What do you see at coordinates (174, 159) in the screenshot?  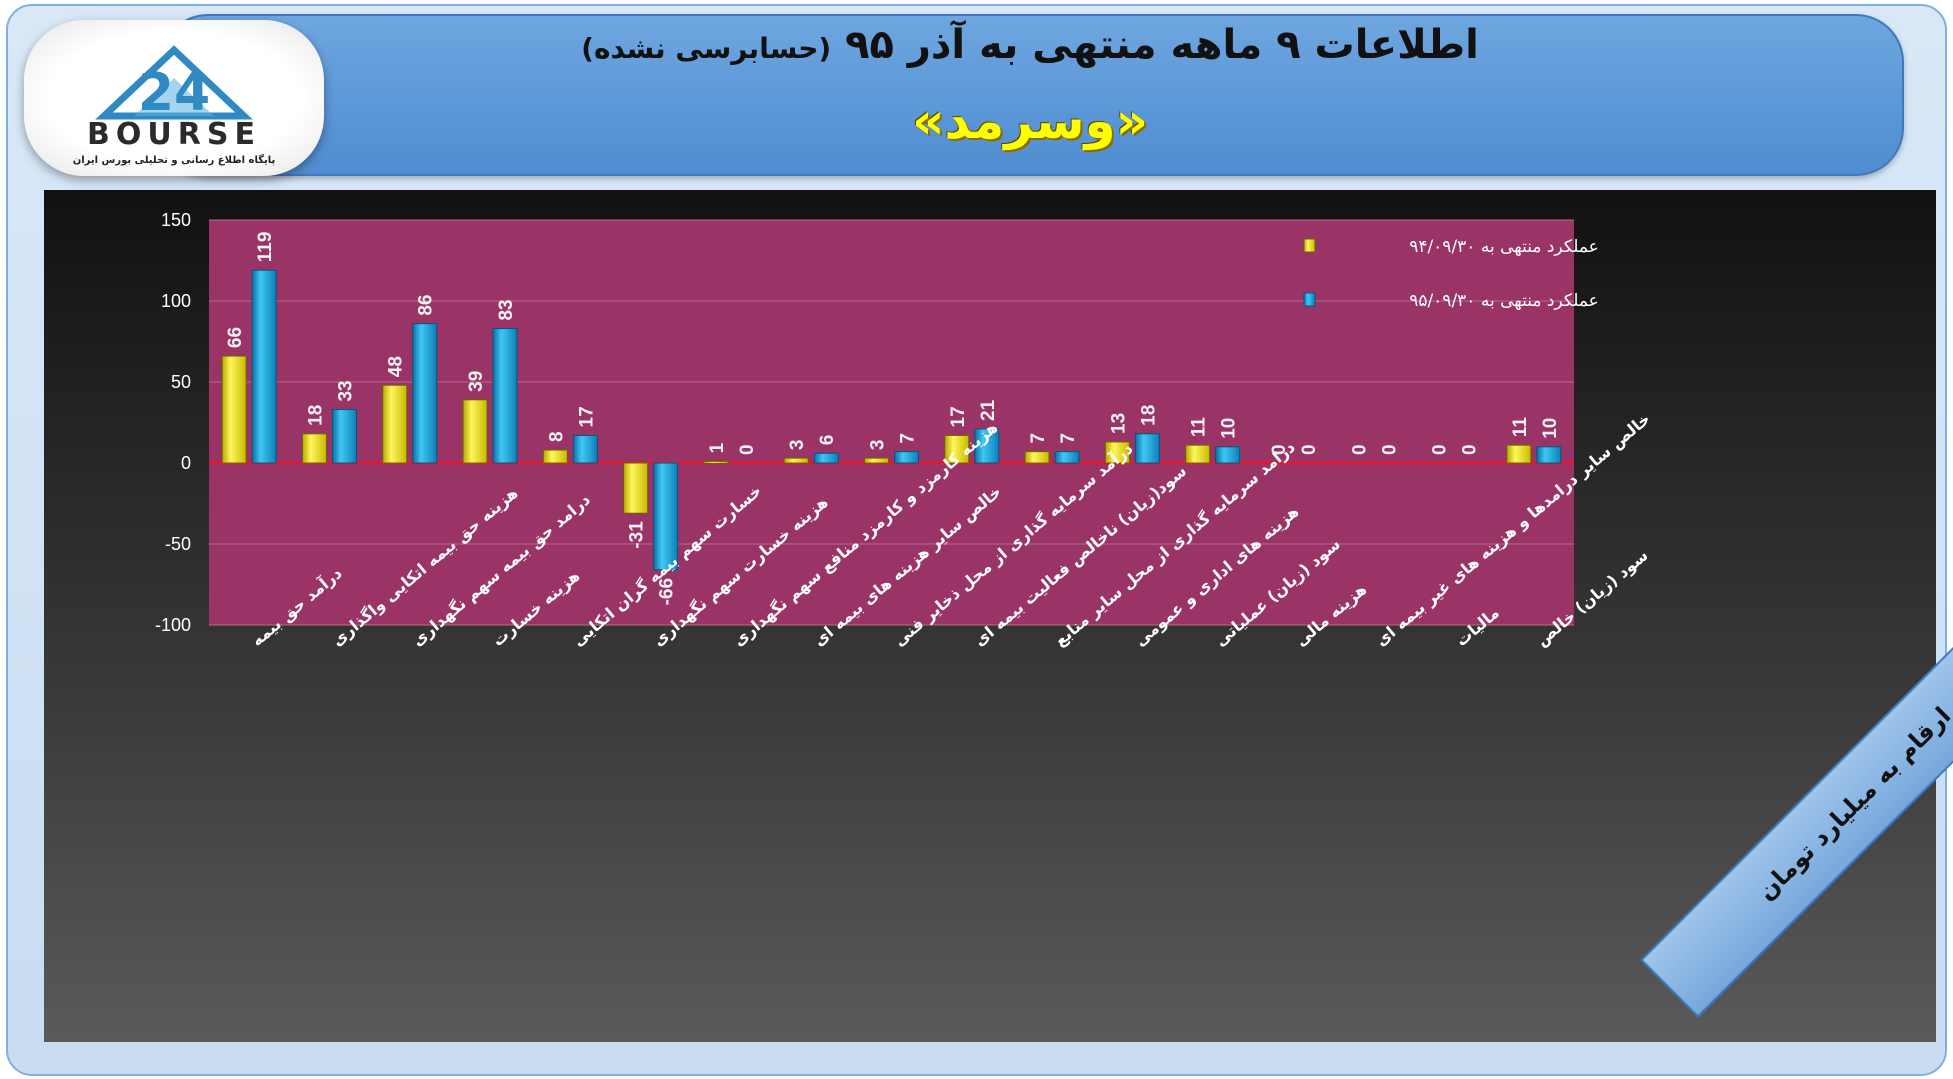 I see `logo-tagline: پایگاه اطلاع رسانی و تحلیلی بورس ایران` at bounding box center [174, 159].